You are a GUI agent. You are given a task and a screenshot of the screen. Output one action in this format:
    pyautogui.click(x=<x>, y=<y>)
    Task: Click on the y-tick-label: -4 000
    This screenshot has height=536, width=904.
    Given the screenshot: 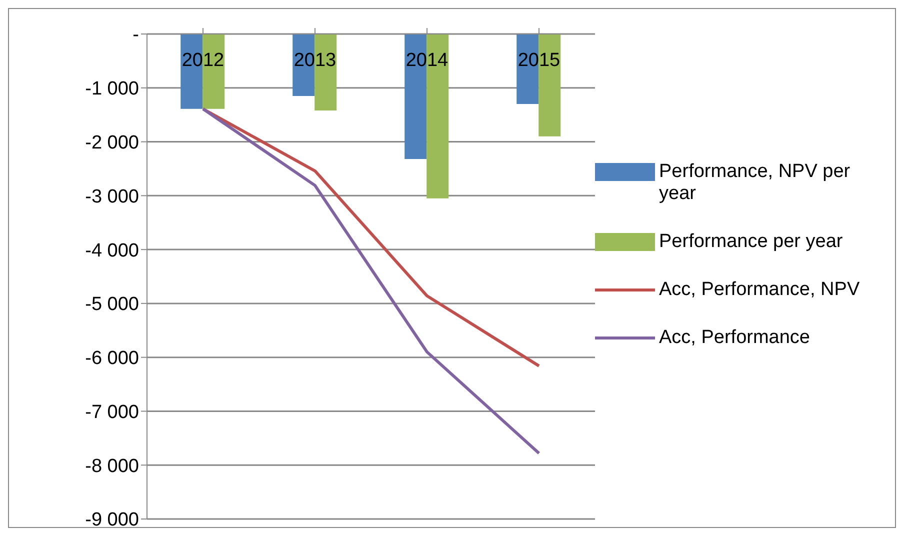 What is the action you would take?
    pyautogui.click(x=112, y=251)
    